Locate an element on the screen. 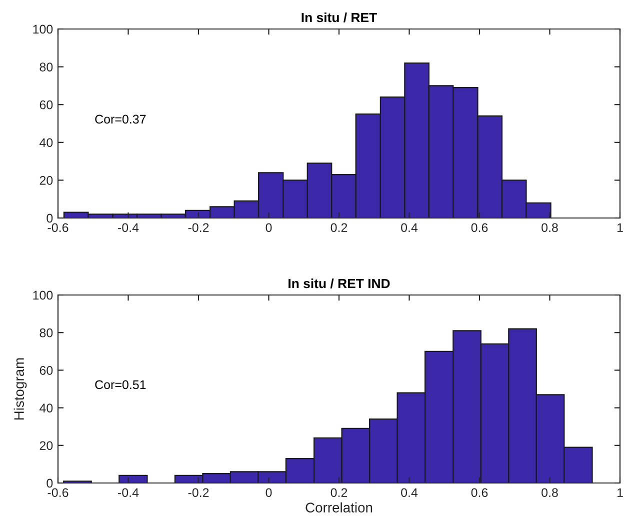 This screenshot has height=531, width=637. chart-title: In situ / RET IND is located at coordinates (339, 283).